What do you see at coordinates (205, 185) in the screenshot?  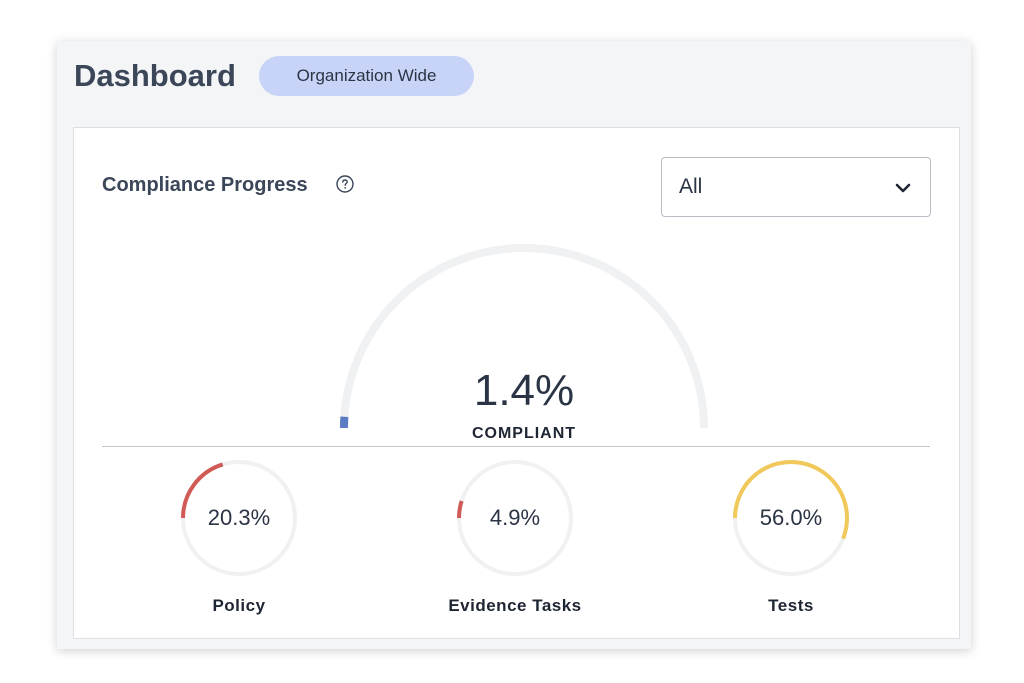 I see `section-title: Compliance Progress` at bounding box center [205, 185].